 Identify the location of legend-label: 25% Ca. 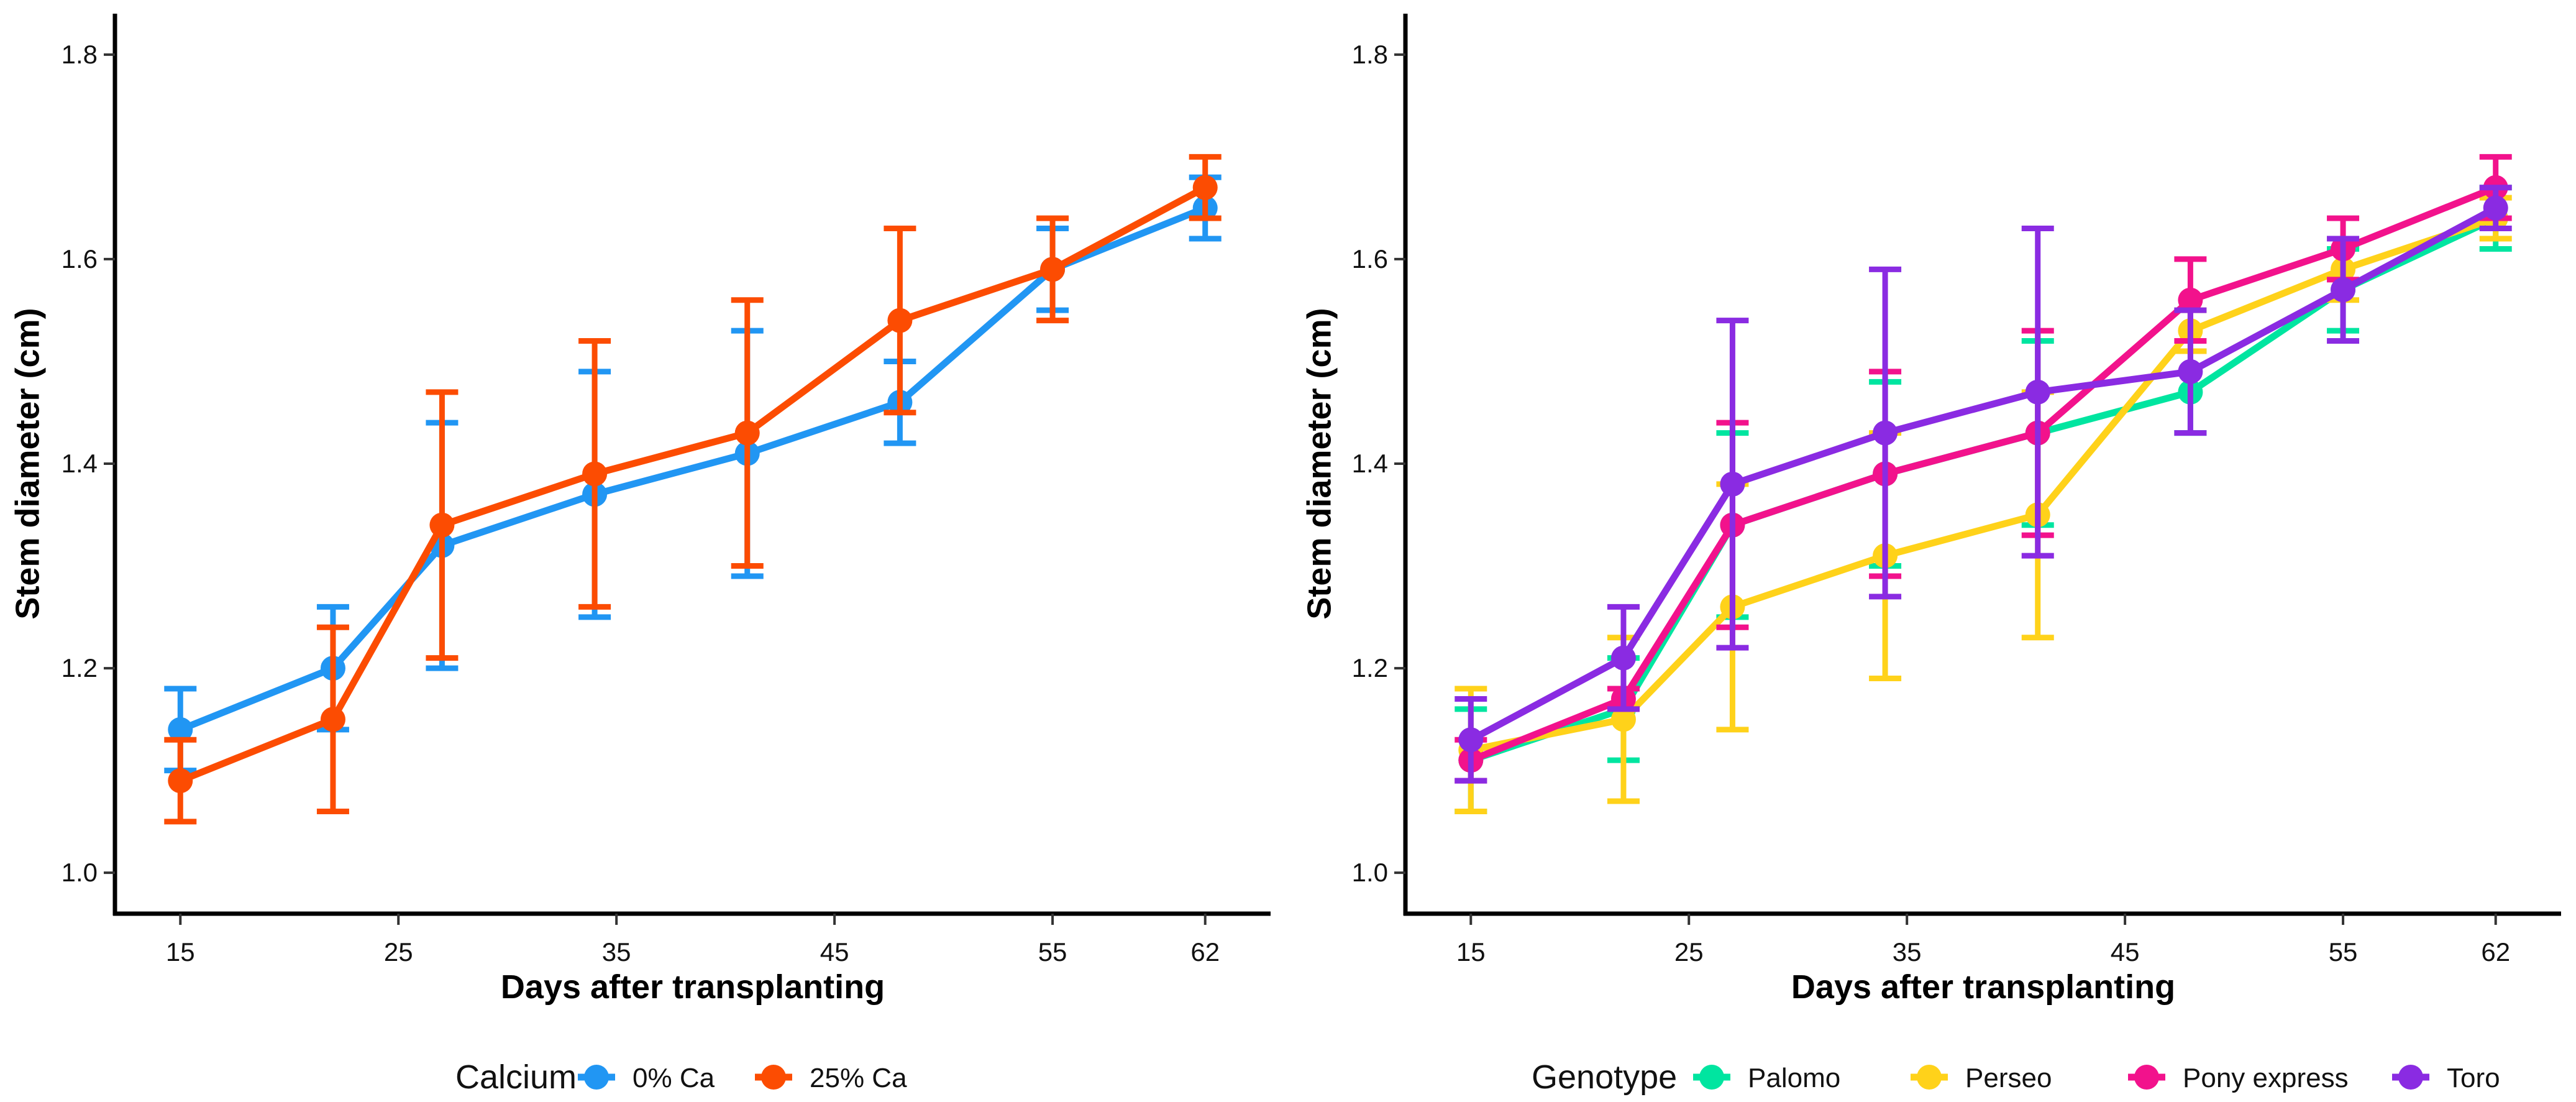
(858, 1078).